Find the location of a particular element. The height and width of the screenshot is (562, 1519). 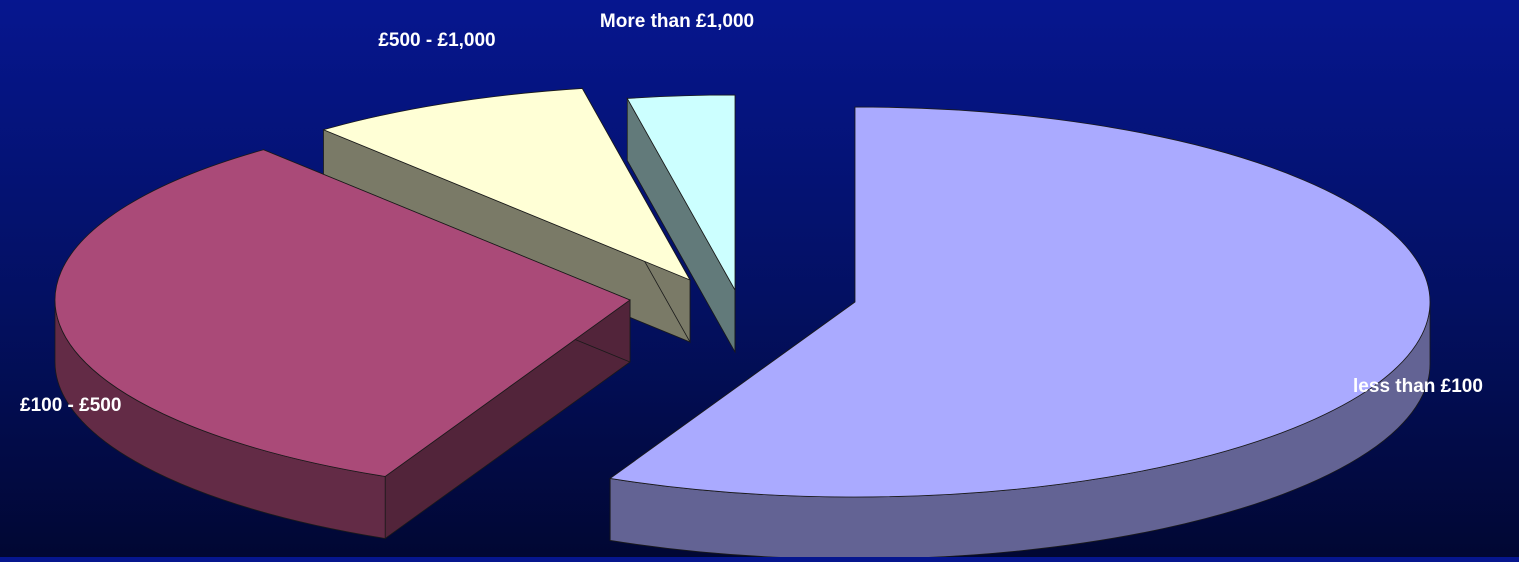

pie-label-3: More than £1,000 is located at coordinates (677, 21).